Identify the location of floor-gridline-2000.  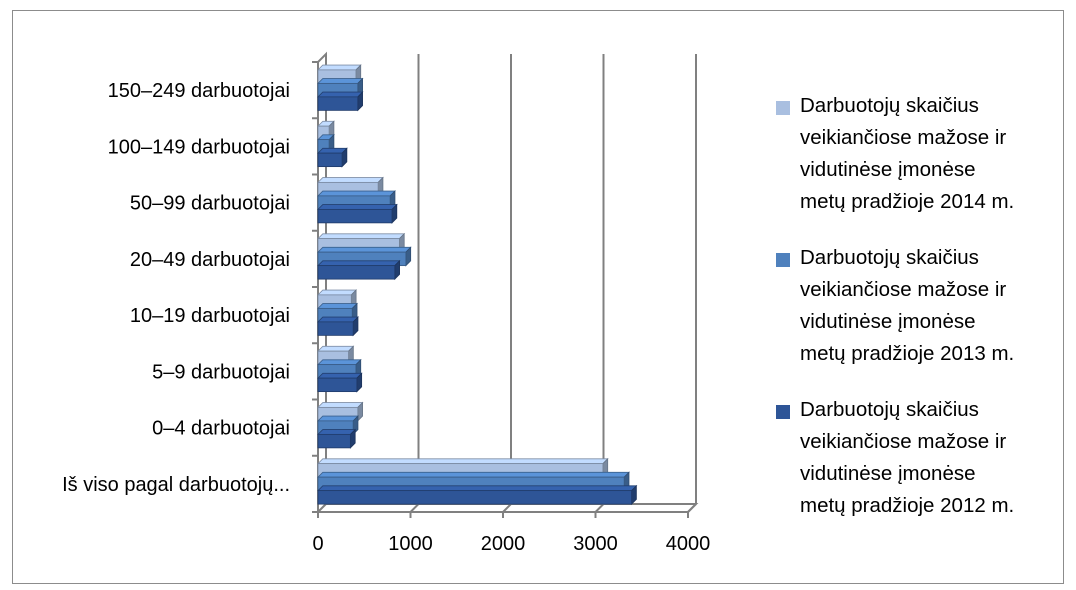
(507, 508).